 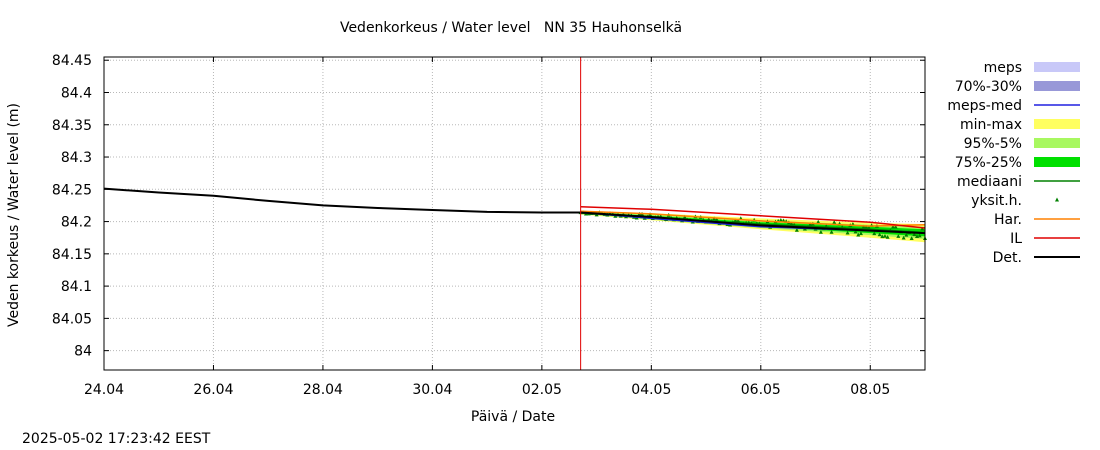 I want to click on y-tick-label: 84.05, so click(x=72, y=319).